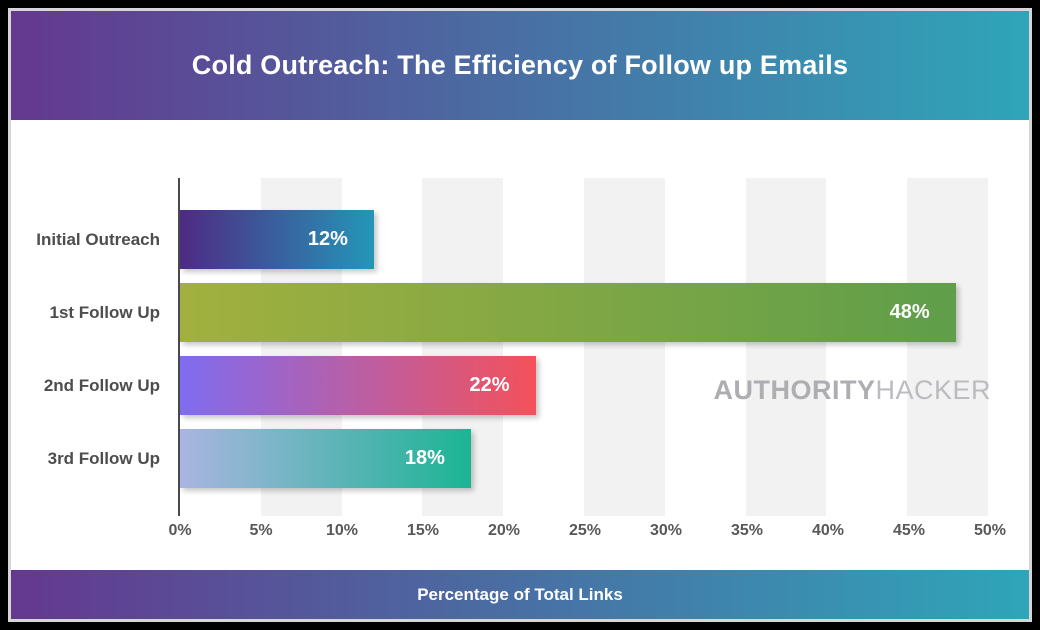 This screenshot has width=1040, height=630. I want to click on x-tick-label: 45%, so click(909, 530).